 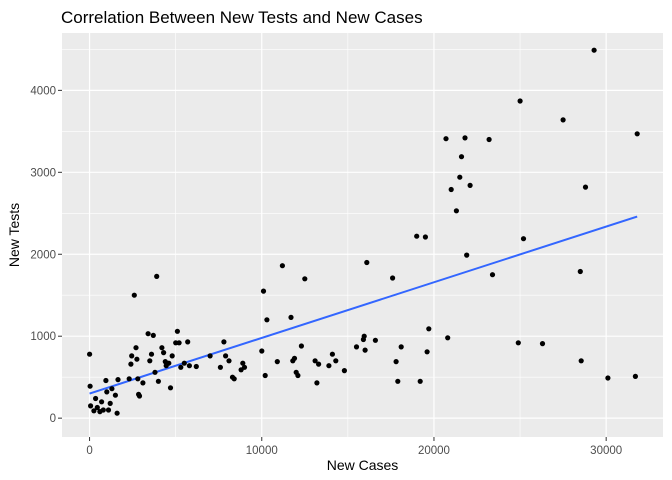 What do you see at coordinates (43, 337) in the screenshot?
I see `y-tick-label: 1000` at bounding box center [43, 337].